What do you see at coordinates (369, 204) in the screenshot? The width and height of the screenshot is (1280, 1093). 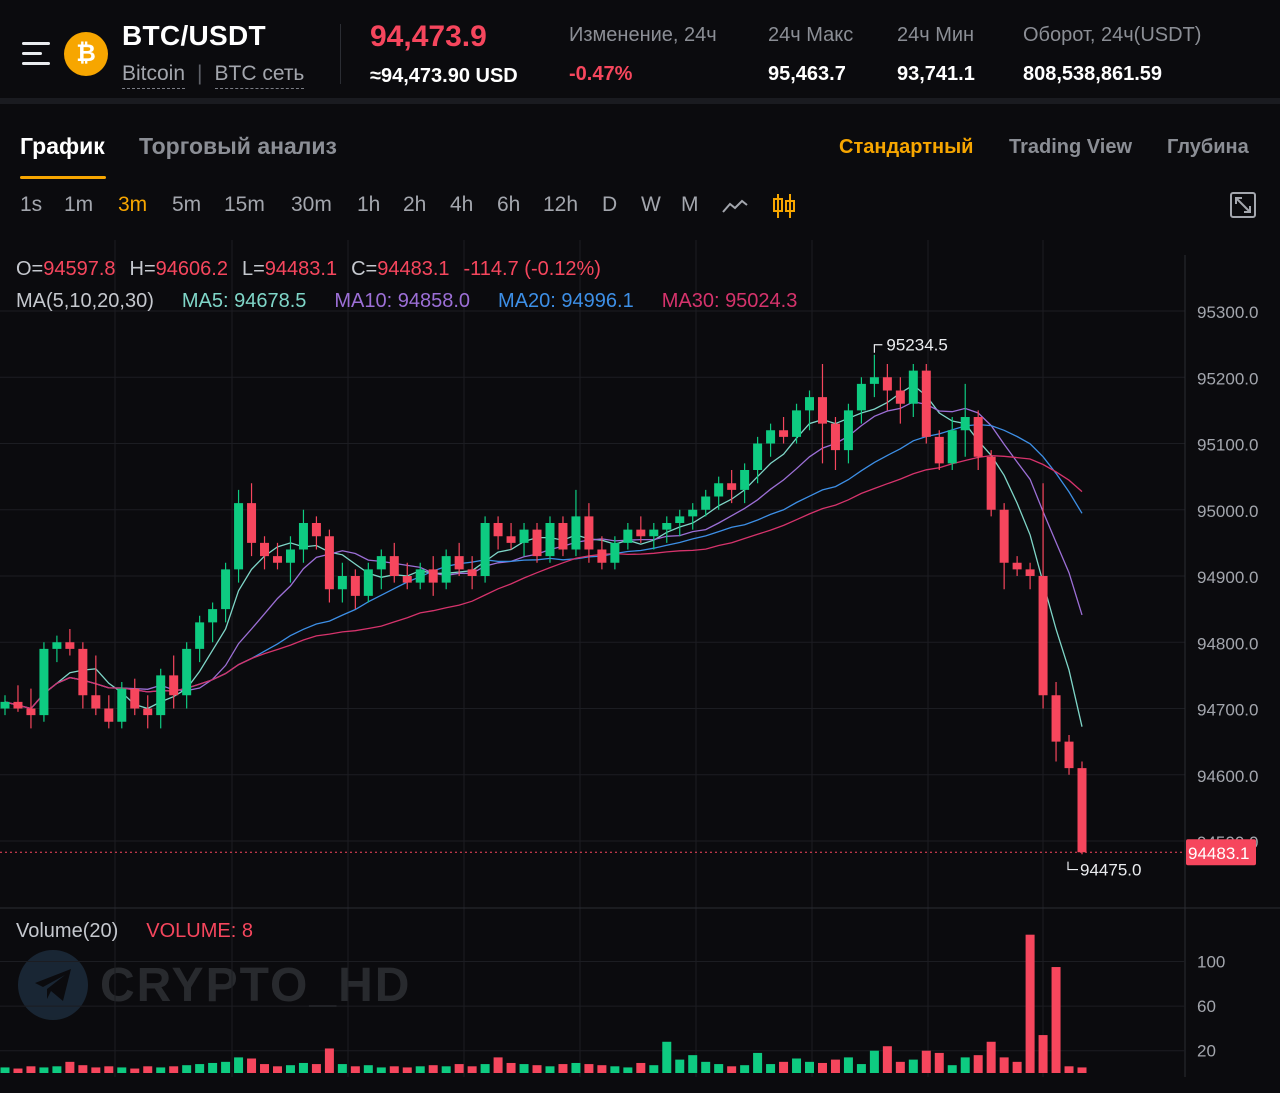 I see `interval-1h: 1h` at bounding box center [369, 204].